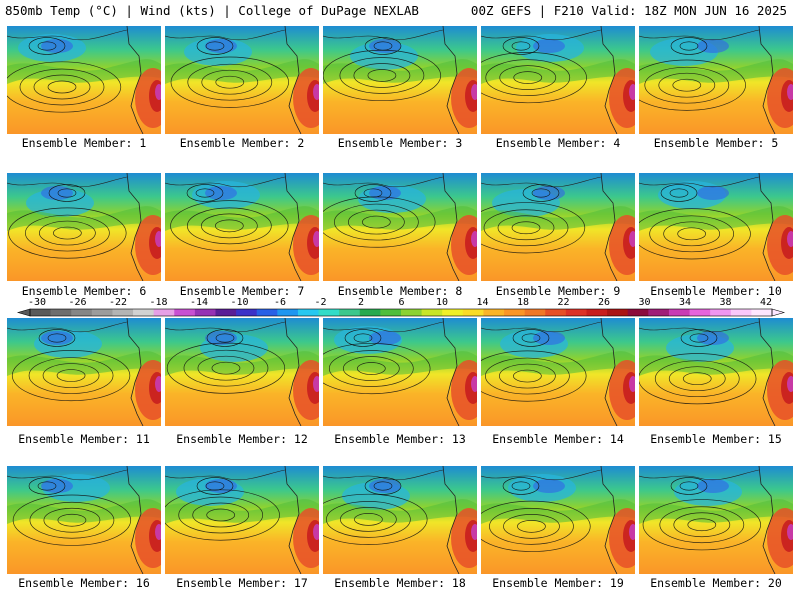 The image size is (800, 600). What do you see at coordinates (400, 439) in the screenshot?
I see `member-label: Ensemble Member: 13` at bounding box center [400, 439].